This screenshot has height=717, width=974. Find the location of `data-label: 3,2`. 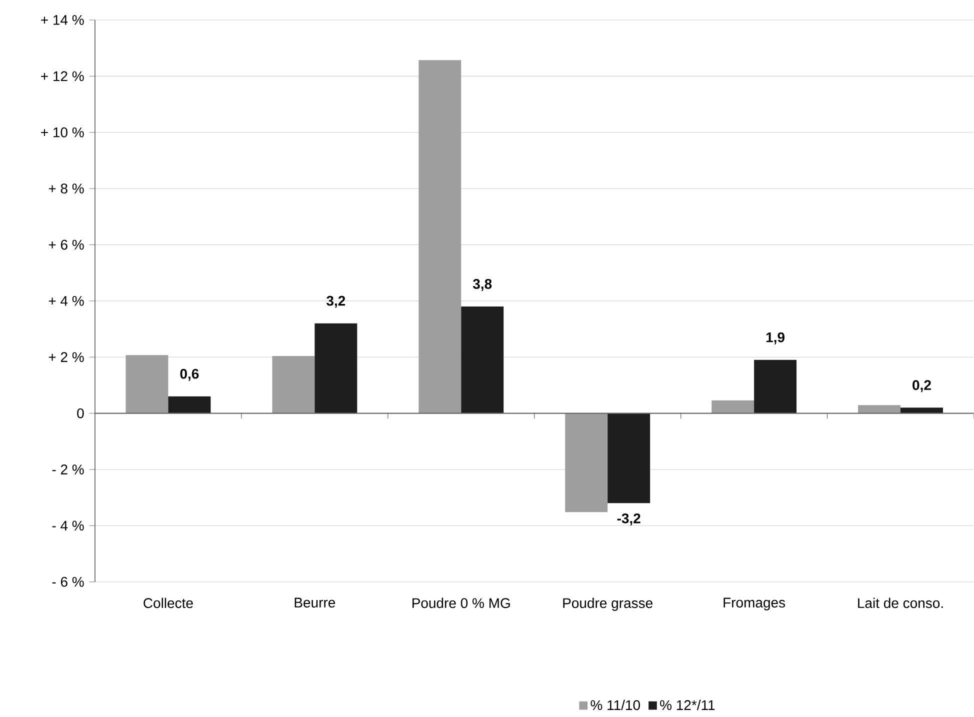

data-label: 3,2 is located at coordinates (336, 302).